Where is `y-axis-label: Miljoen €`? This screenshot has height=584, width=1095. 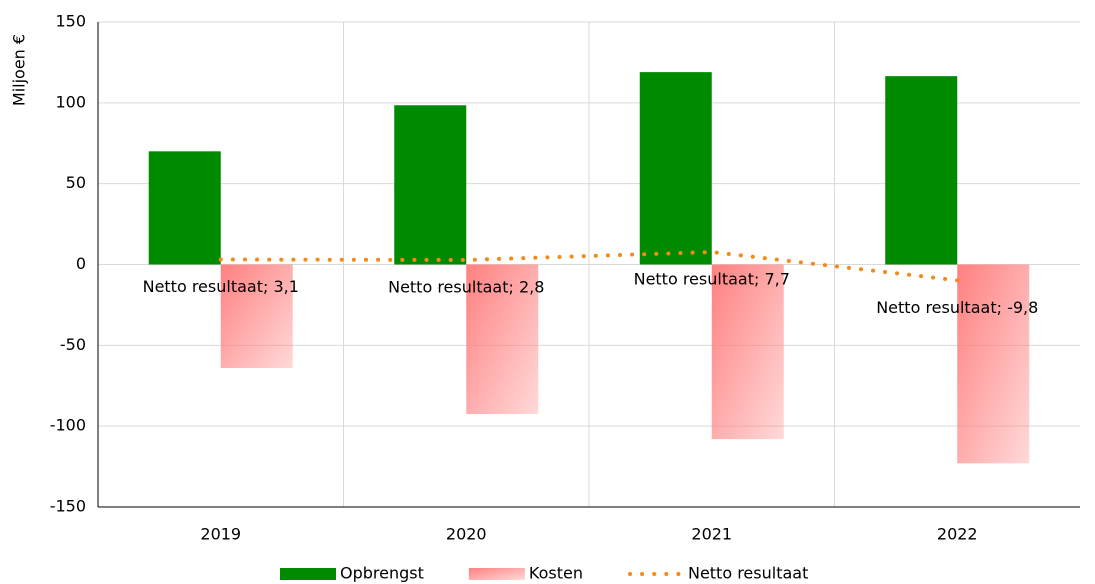
y-axis-label: Miljoen € is located at coordinates (19, 70).